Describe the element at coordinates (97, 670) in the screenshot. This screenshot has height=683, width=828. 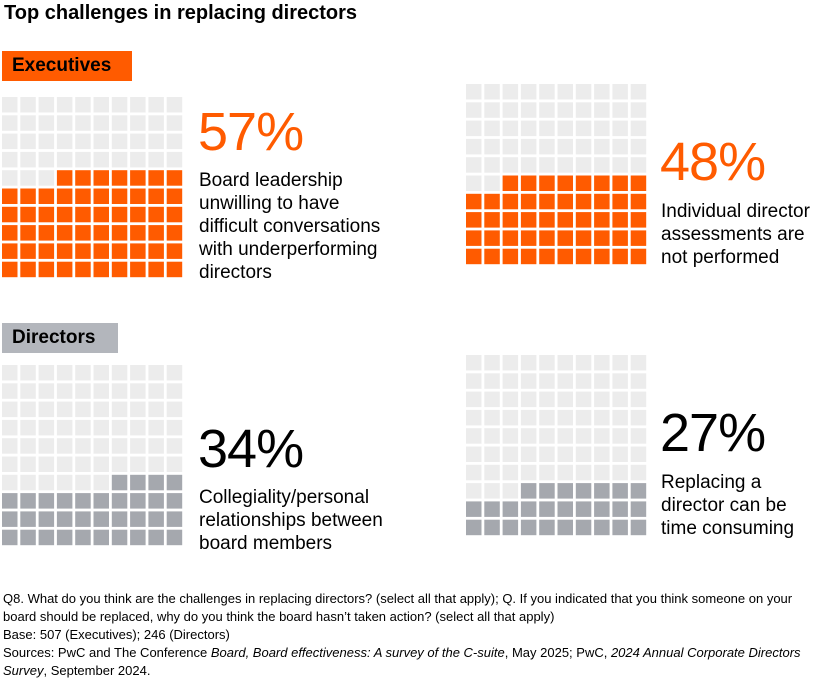
I see `sources-suffix: , September 2024.` at that location.